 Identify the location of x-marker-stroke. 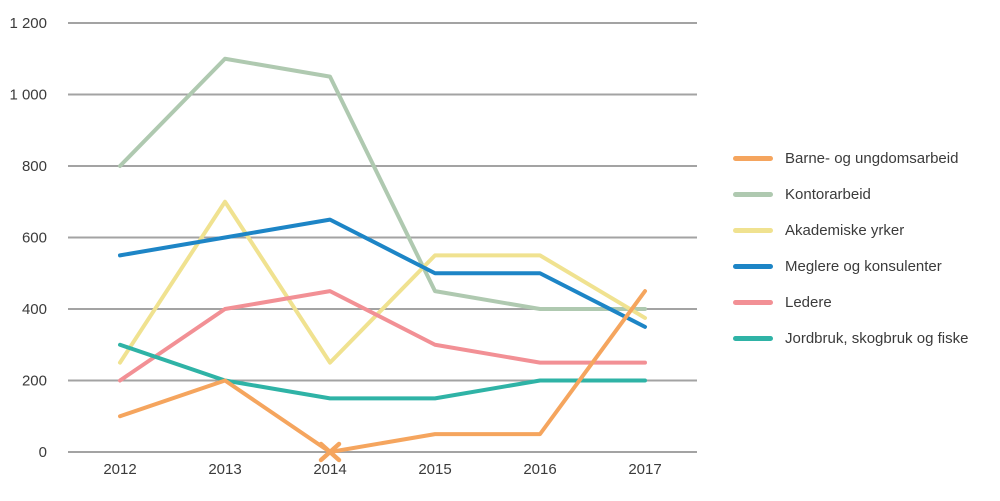
(330, 452).